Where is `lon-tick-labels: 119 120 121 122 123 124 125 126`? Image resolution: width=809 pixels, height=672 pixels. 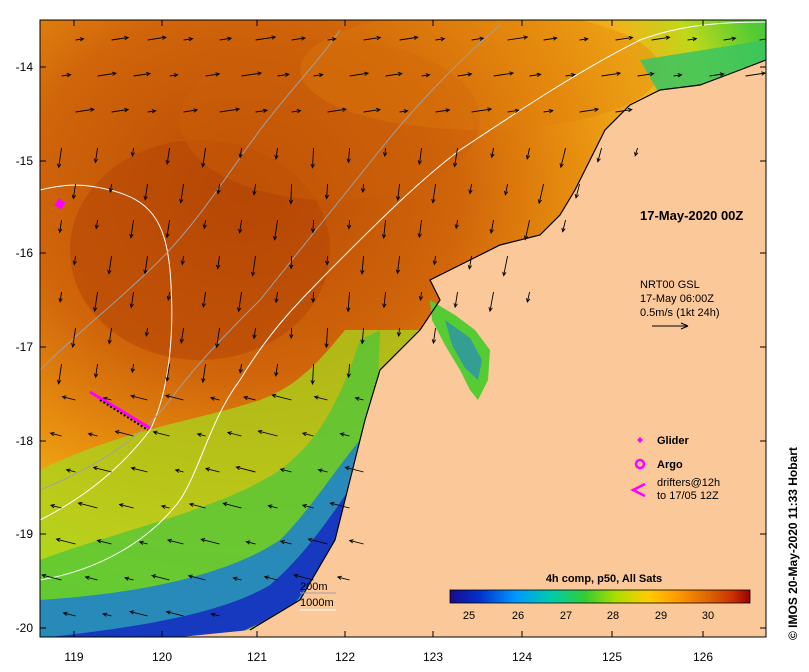
lon-tick-labels: 119 120 121 122 123 124 125 126 is located at coordinates (388, 657).